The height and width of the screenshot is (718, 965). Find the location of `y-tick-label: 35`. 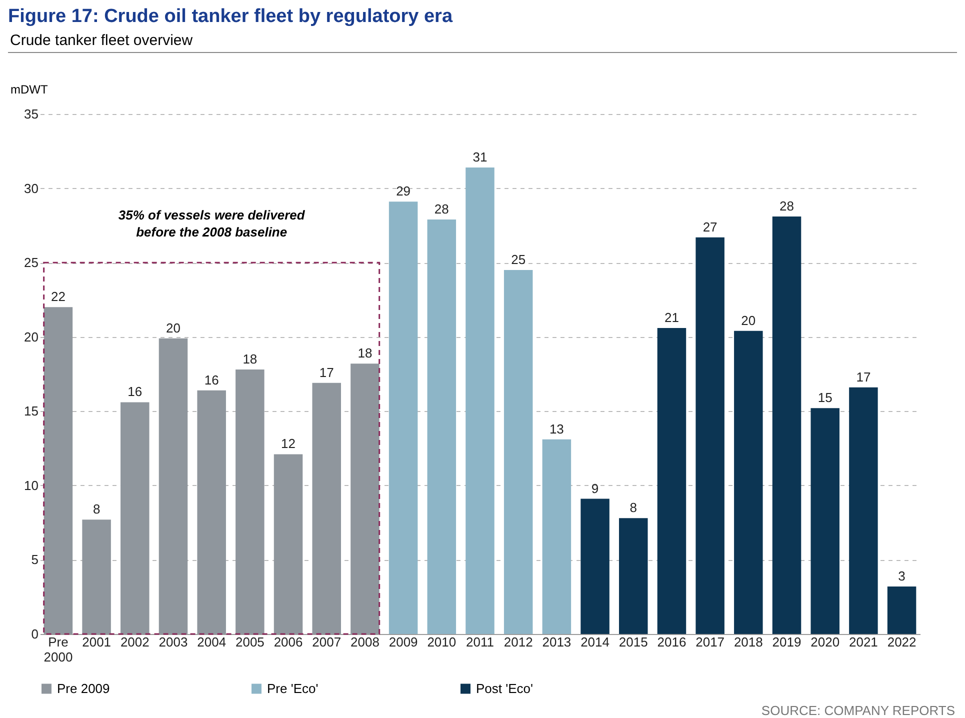

y-tick-label: 35 is located at coordinates (31, 114).